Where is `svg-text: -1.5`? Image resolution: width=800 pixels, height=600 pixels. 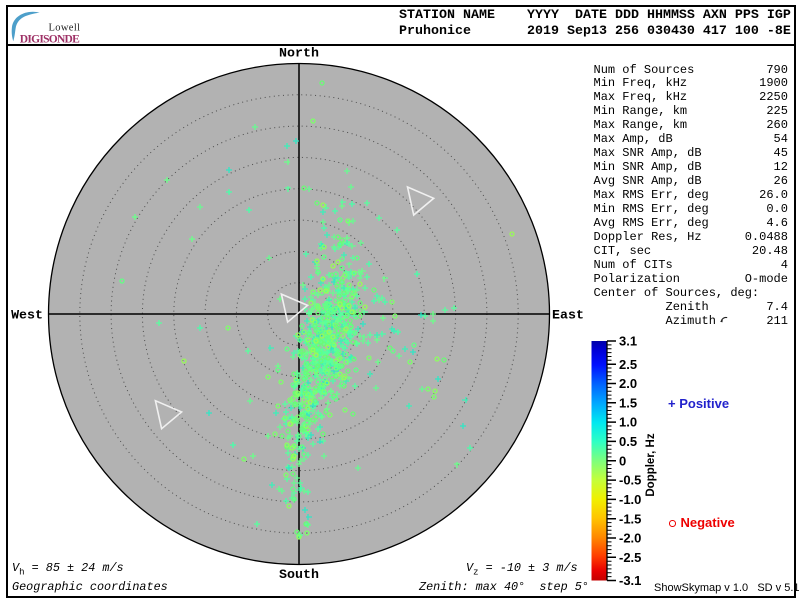 svg-text: -1.5 is located at coordinates (630, 518).